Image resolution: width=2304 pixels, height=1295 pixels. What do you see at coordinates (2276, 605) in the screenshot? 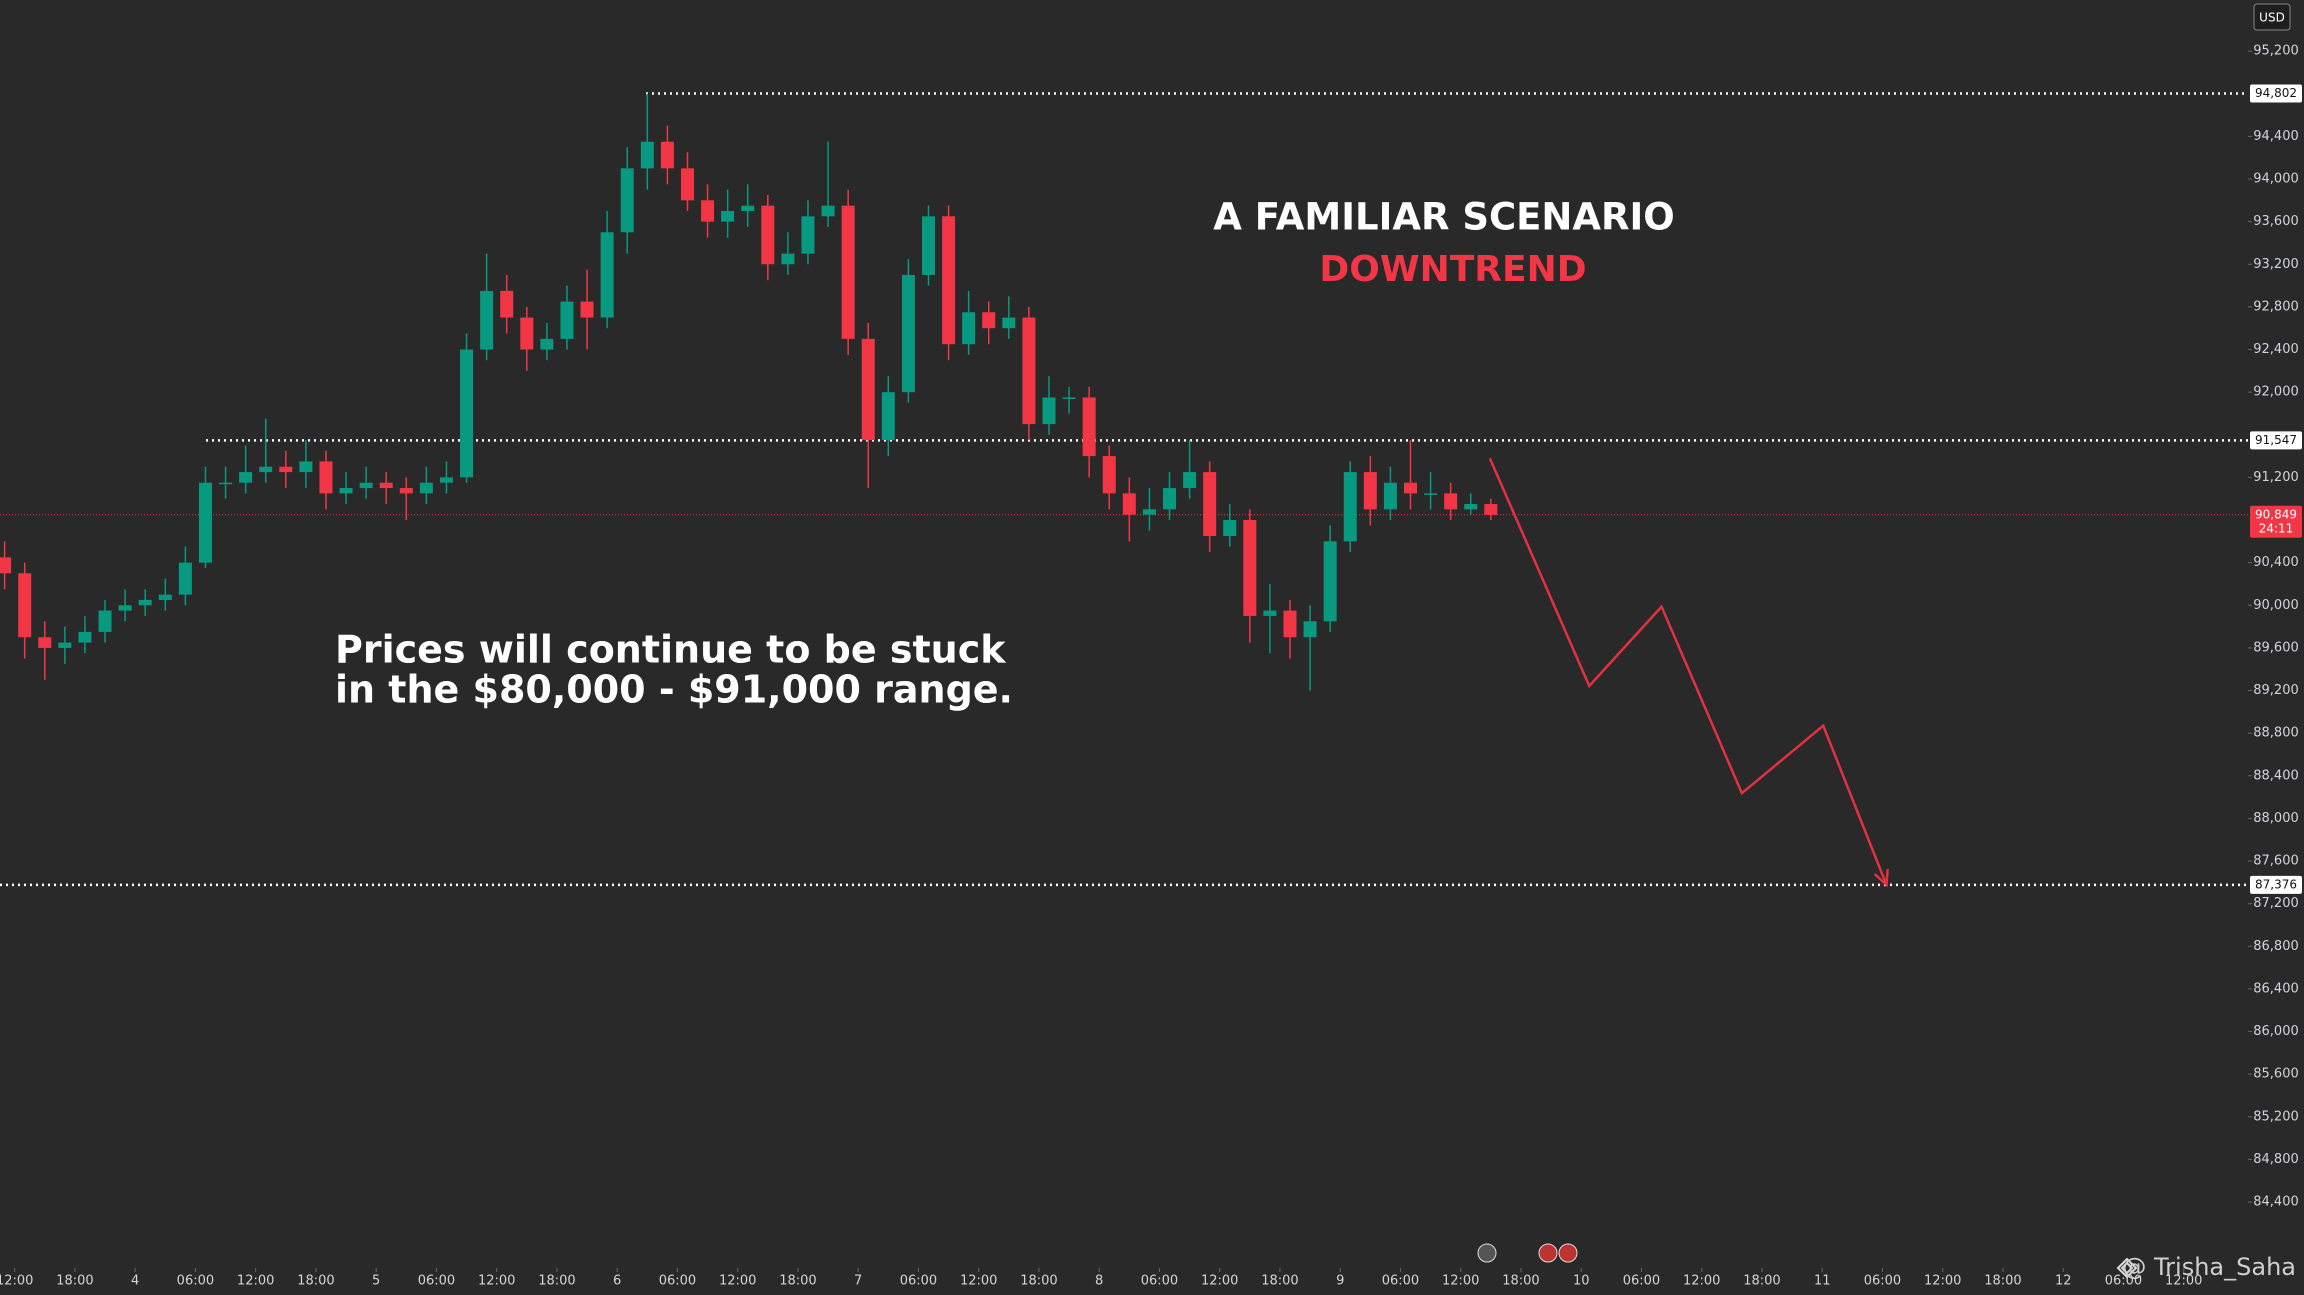
I see `y-tick-label: 90,000` at bounding box center [2276, 605].